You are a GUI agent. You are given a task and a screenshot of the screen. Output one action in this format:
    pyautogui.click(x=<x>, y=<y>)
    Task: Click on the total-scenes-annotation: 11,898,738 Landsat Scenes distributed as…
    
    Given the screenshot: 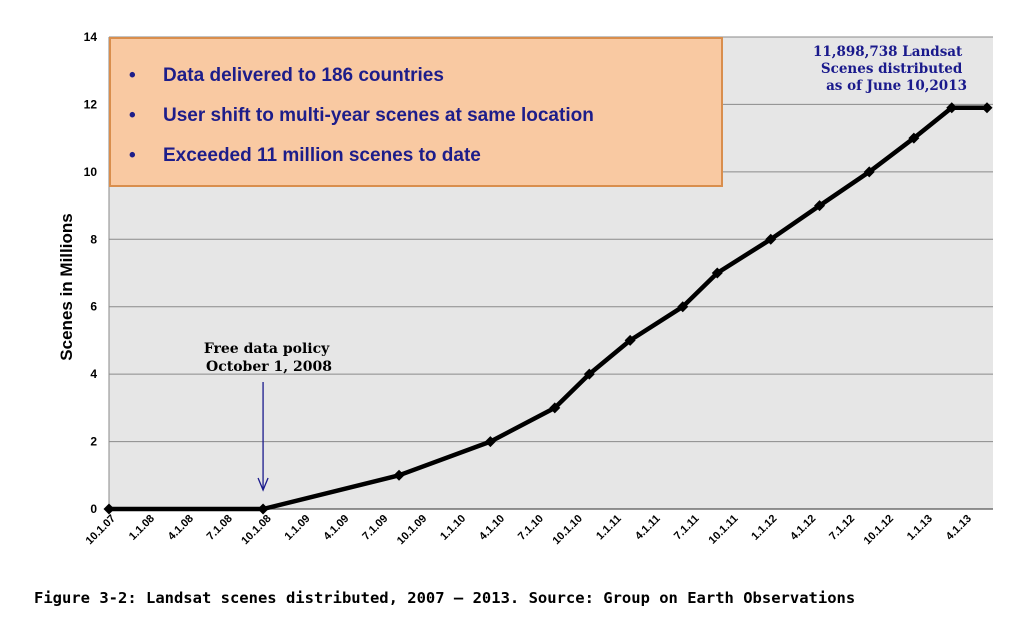 What is the action you would take?
    pyautogui.click(x=890, y=69)
    